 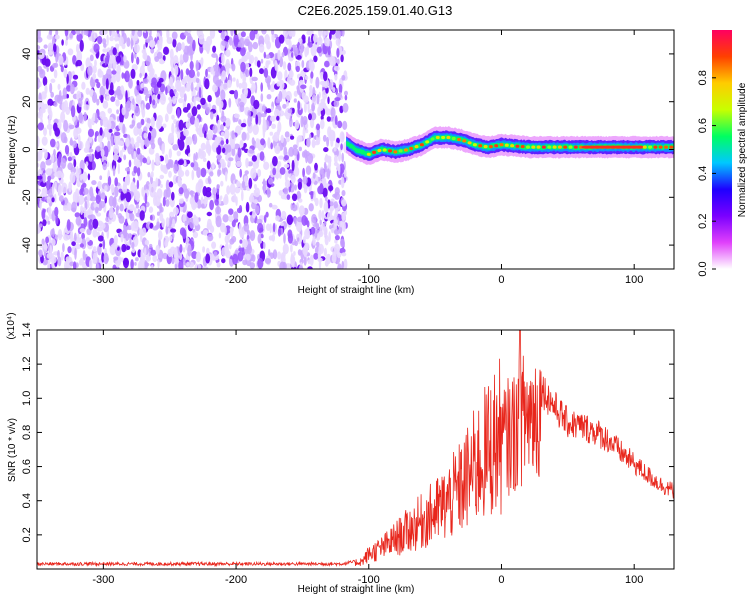 I want to click on x-tick-label: -200, so click(x=236, y=580).